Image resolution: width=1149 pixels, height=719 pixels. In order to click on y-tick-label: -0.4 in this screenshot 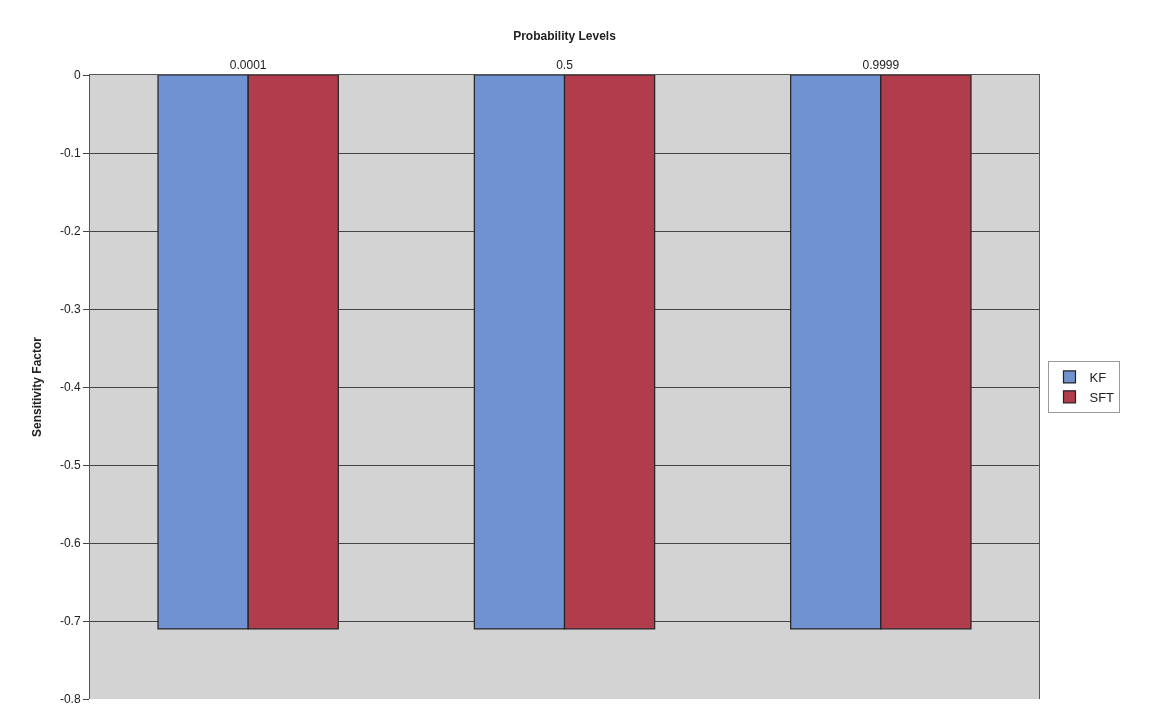, I will do `click(70, 387)`.